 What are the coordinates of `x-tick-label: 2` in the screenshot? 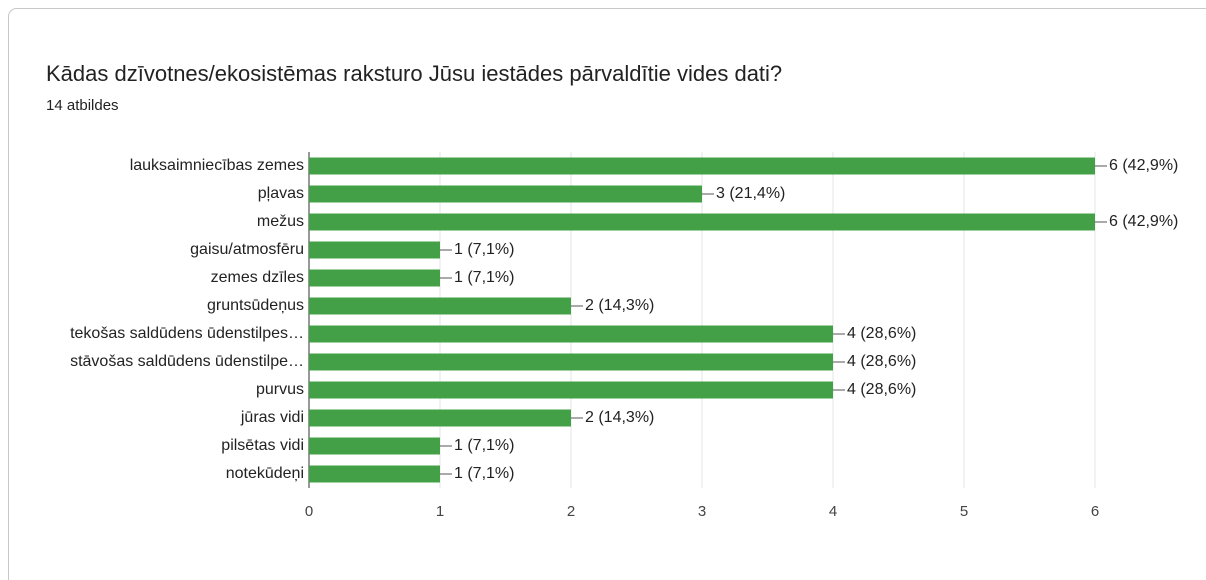 It's located at (571, 511).